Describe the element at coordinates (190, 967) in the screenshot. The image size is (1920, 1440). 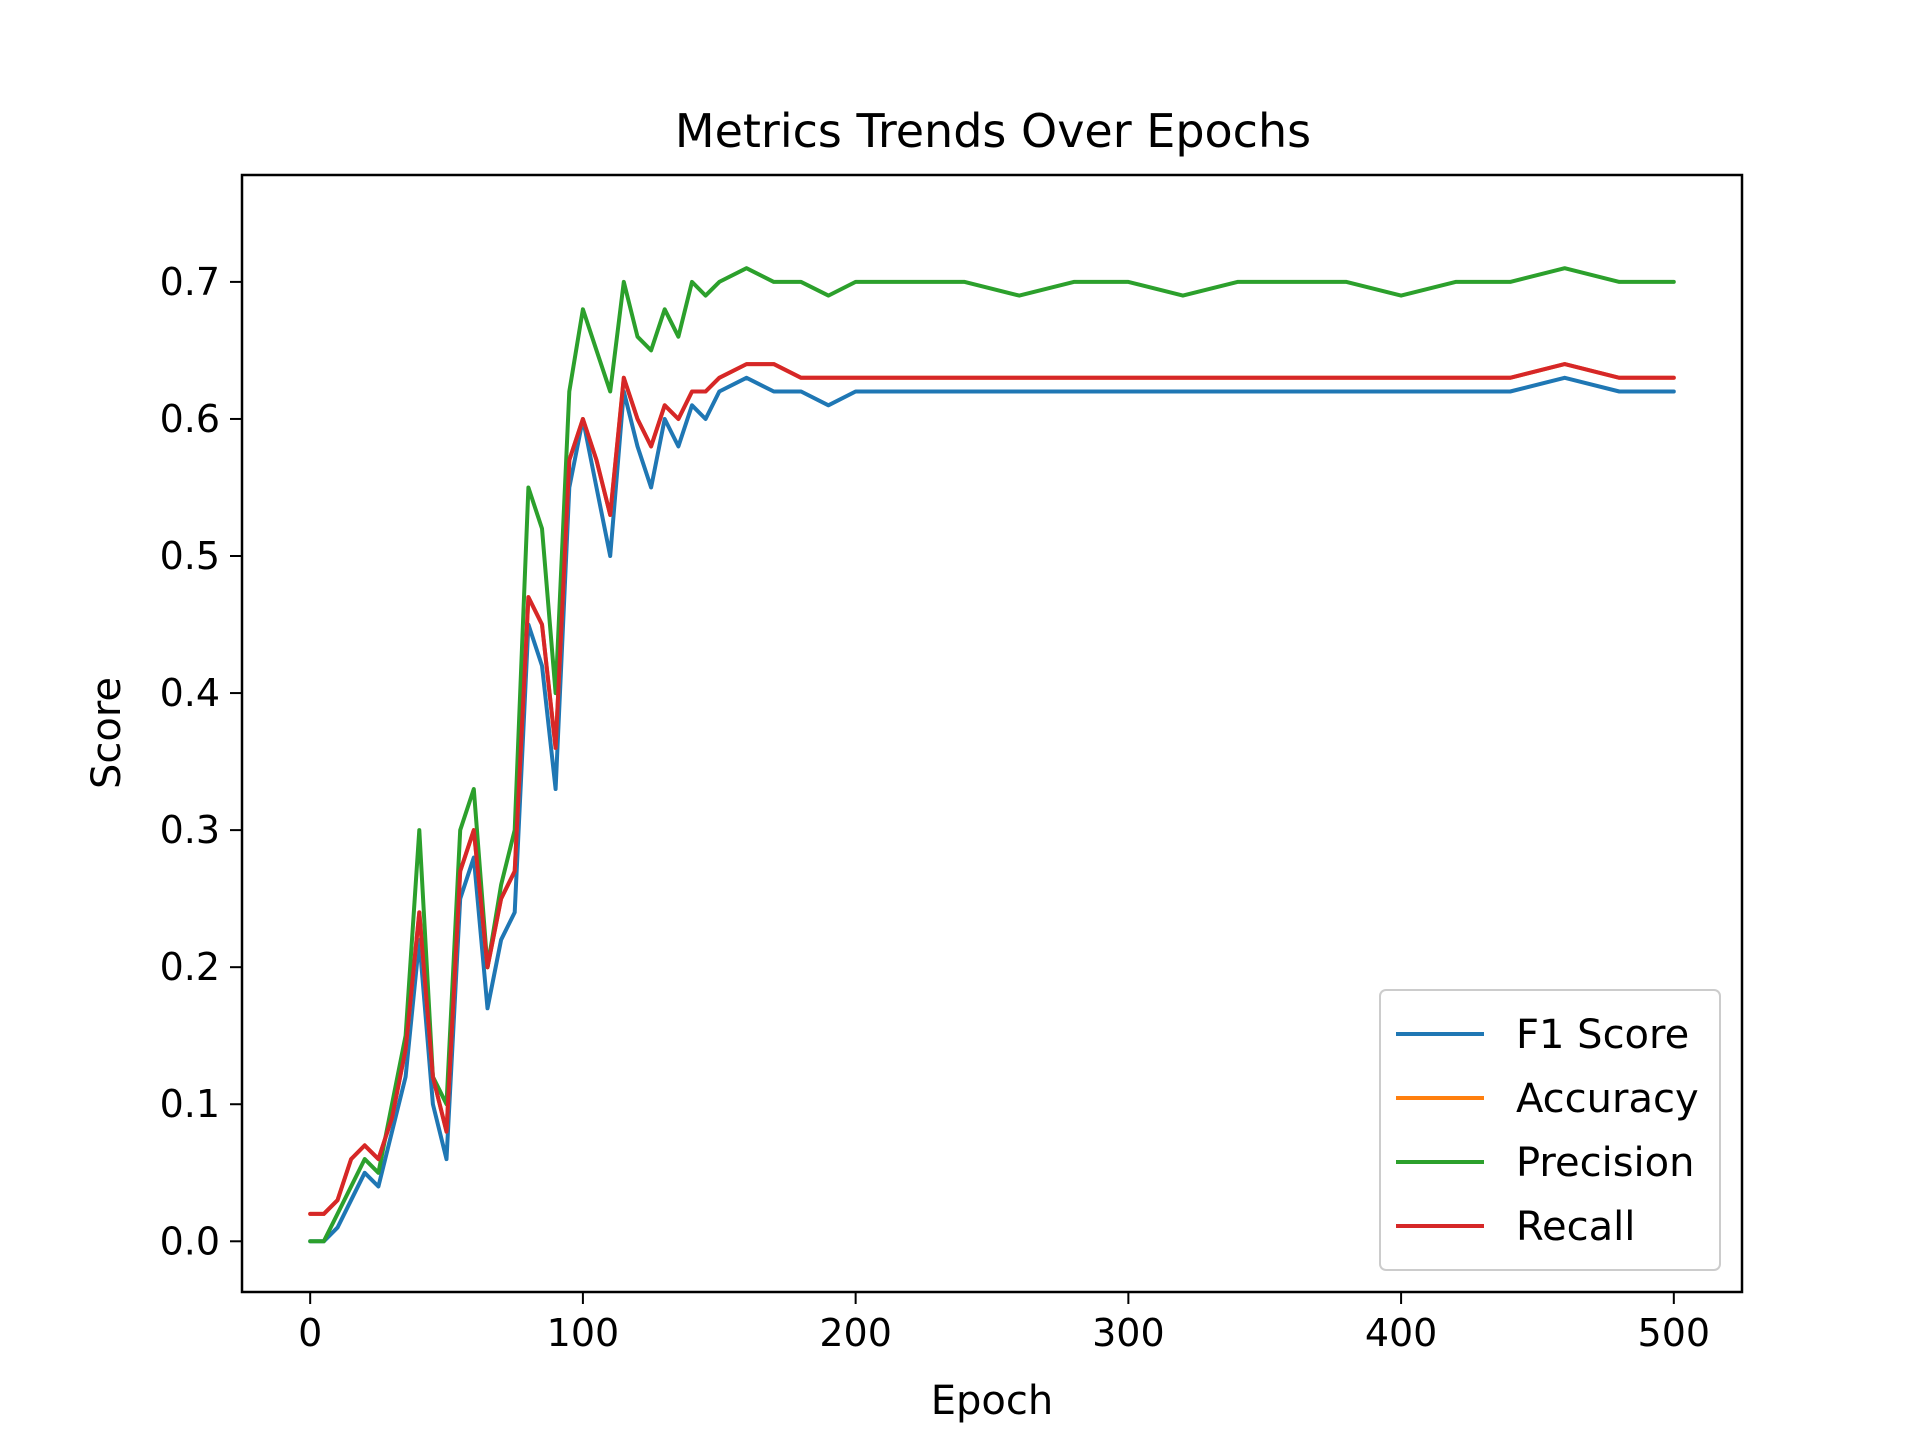
I see `y-tick-label: 0.2` at that location.